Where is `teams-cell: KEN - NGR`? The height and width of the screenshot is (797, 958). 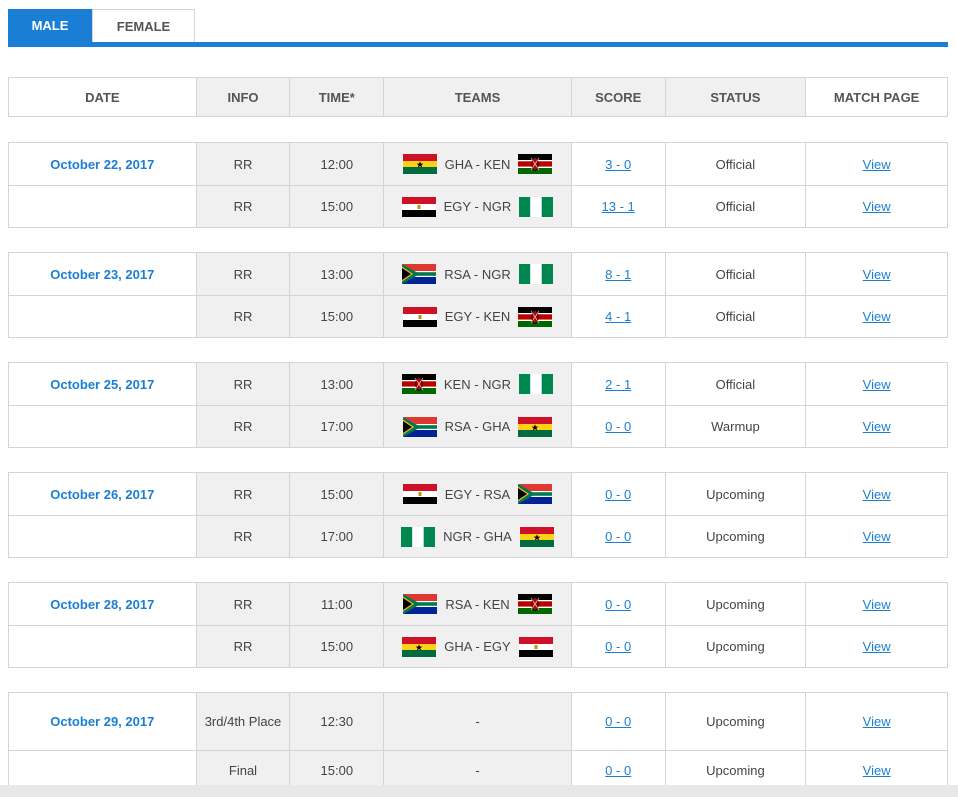
teams-cell: KEN - NGR is located at coordinates (478, 384).